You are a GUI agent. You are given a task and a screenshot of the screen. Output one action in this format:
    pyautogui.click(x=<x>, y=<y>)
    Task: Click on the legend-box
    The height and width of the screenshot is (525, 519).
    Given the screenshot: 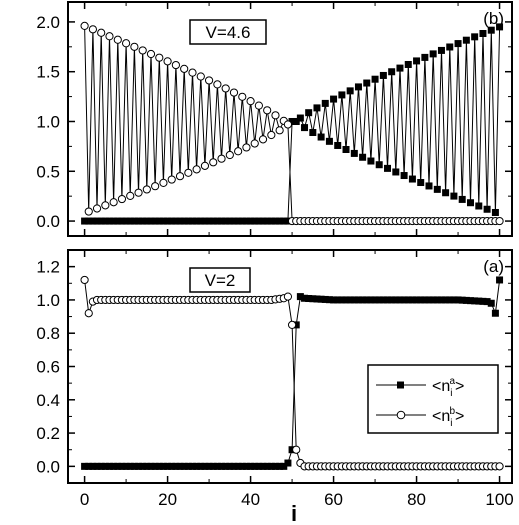 What is the action you would take?
    pyautogui.click(x=433, y=399)
    